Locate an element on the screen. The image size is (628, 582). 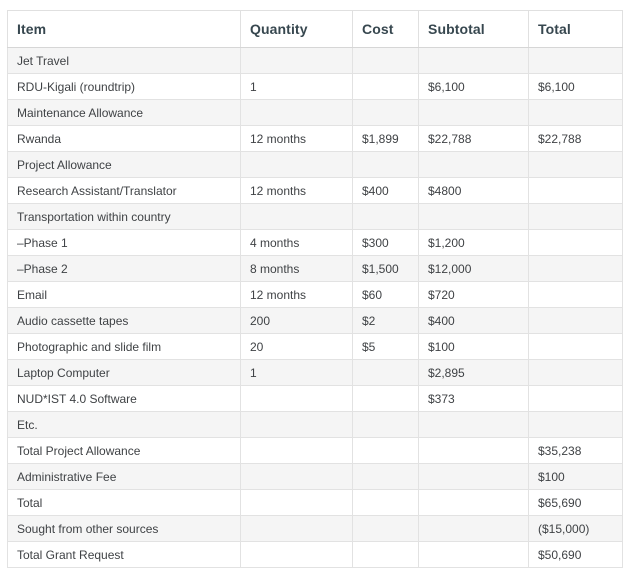
cell-item: Maintenance Allowance is located at coordinates (124, 112).